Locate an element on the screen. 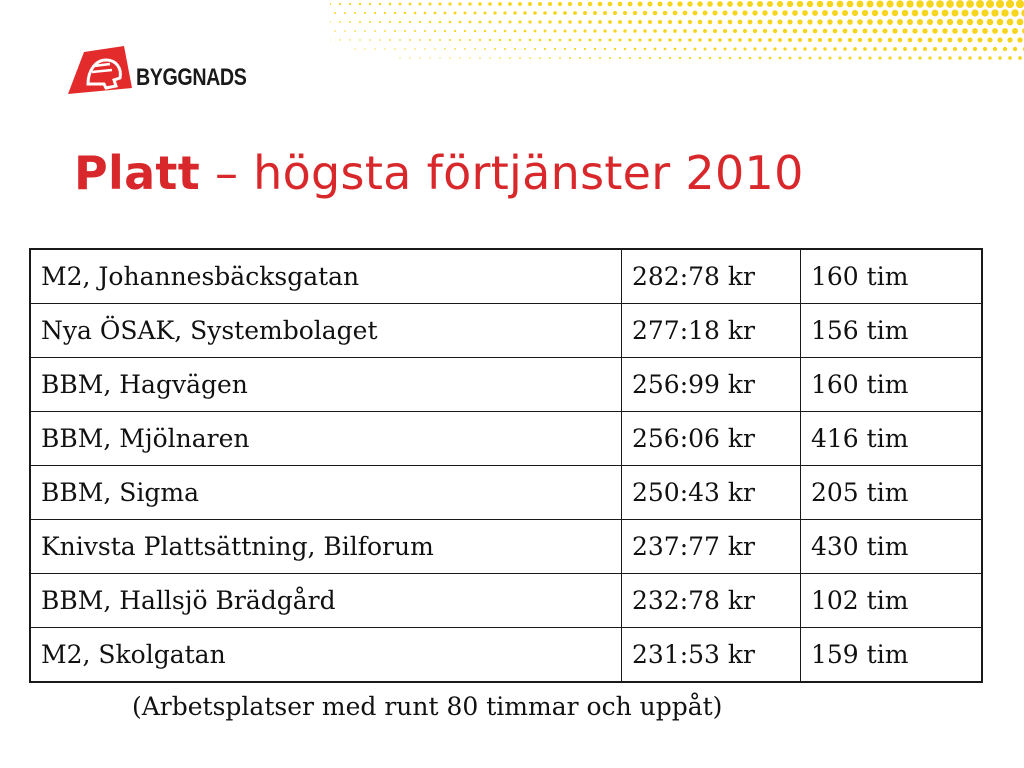 The height and width of the screenshot is (768, 1024). byggnads-logo-icon is located at coordinates (100, 70).